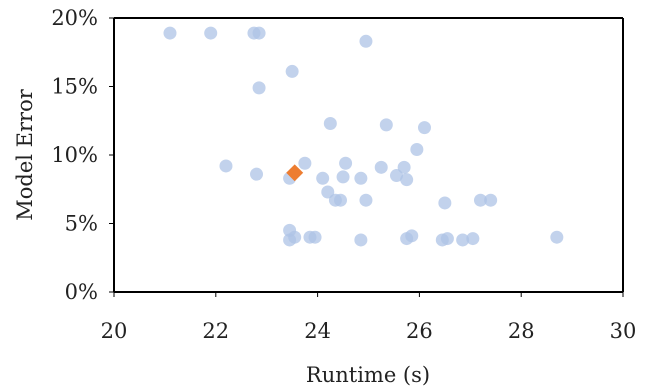 The width and height of the screenshot is (649, 388). I want to click on y-axis-ticks: 0% 5% 10% 15% 20%, so click(82, 155).